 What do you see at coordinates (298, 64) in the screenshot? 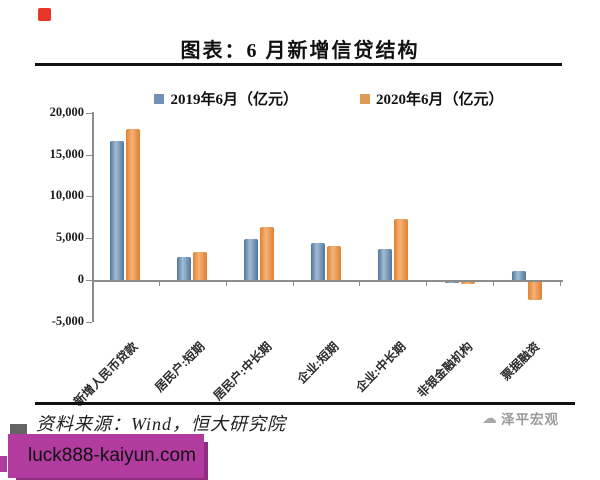
I see `title-underline` at bounding box center [298, 64].